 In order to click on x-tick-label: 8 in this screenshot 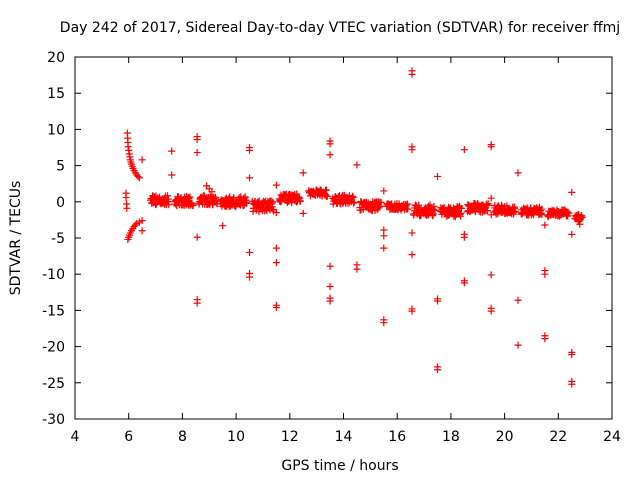, I will do `click(182, 437)`.